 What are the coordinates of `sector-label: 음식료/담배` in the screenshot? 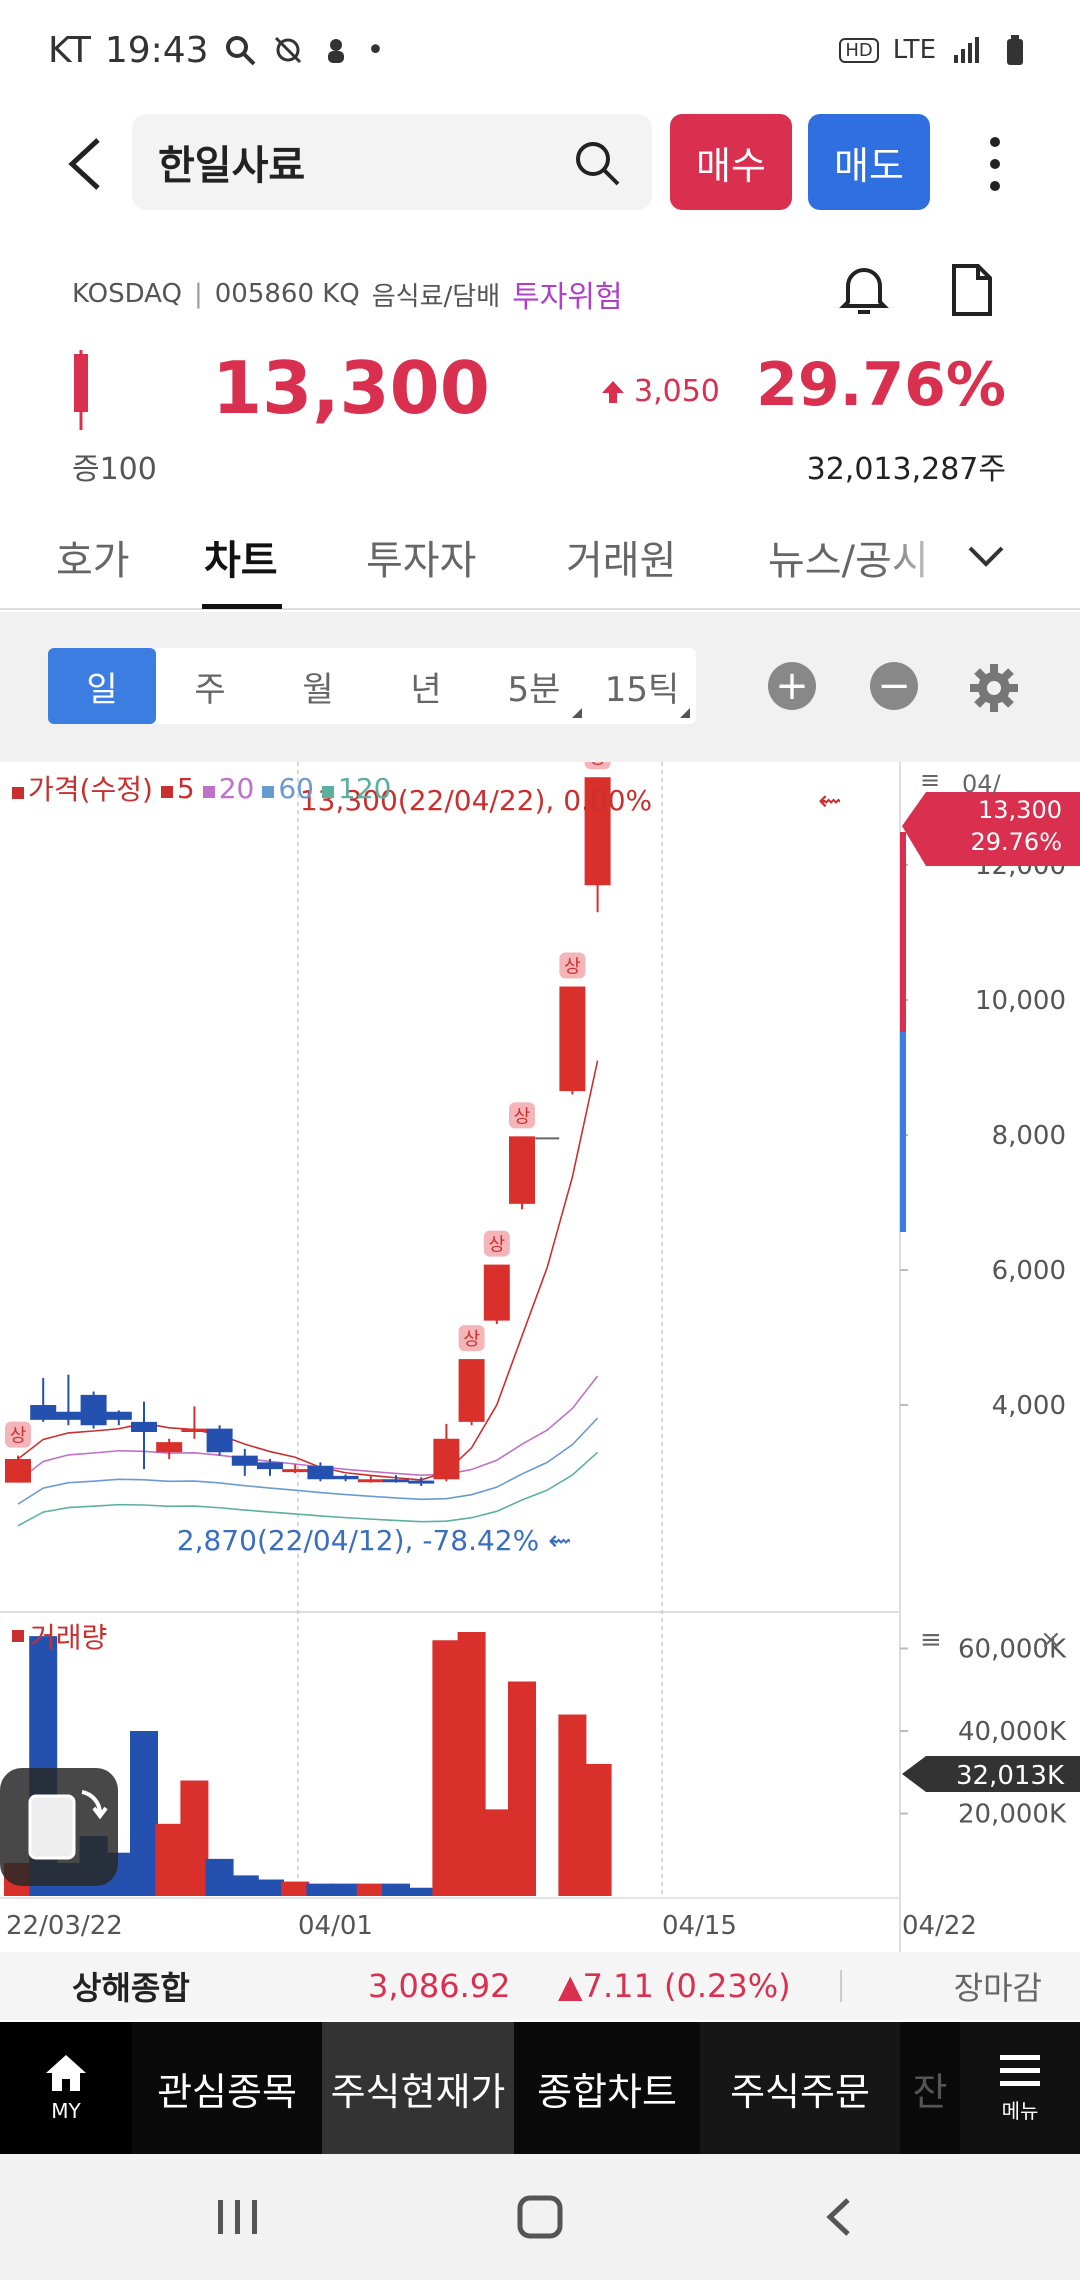 It's located at (436, 296).